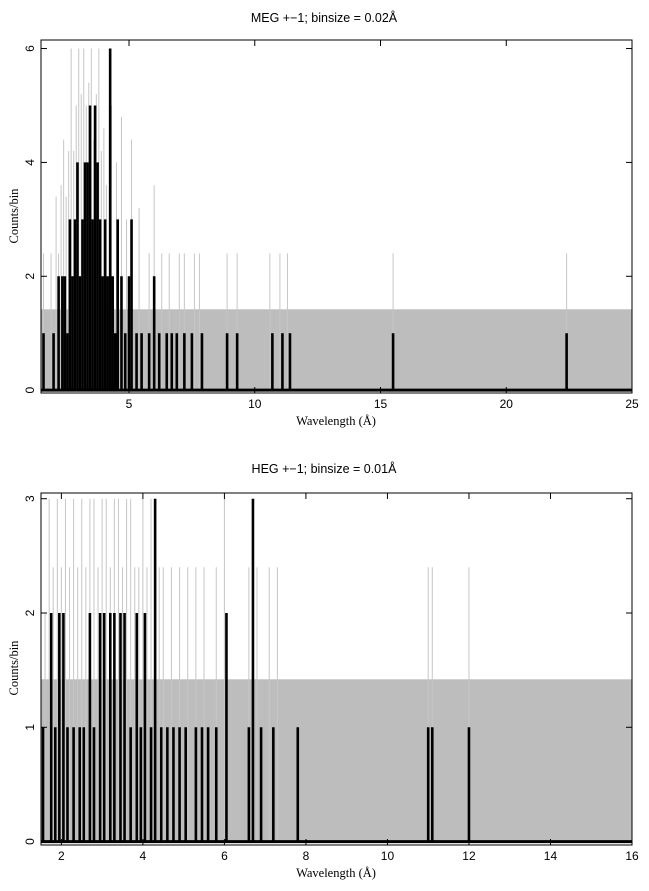 Image resolution: width=649 pixels, height=891 pixels. Describe the element at coordinates (551, 856) in the screenshot. I see `heg-x-tick-label: 14` at that location.